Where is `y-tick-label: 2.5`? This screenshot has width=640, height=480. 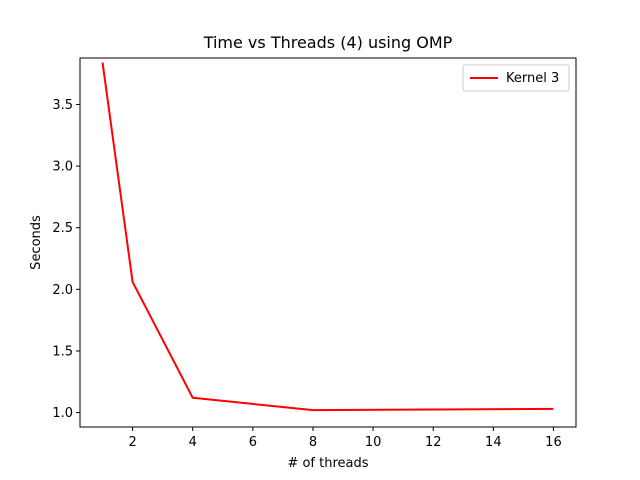 y-tick-label: 2.5 is located at coordinates (62, 228).